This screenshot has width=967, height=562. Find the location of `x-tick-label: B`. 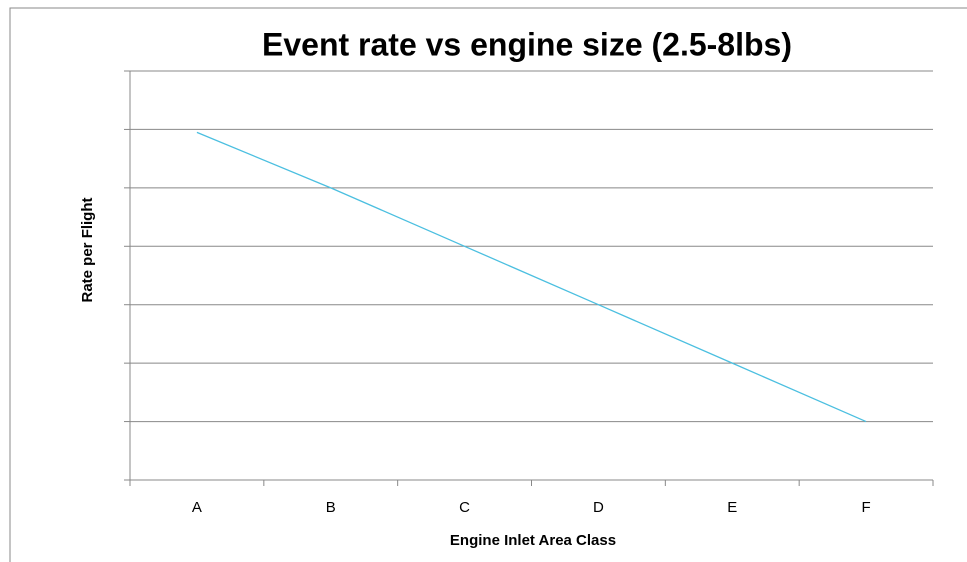

x-tick-label: B is located at coordinates (331, 507).